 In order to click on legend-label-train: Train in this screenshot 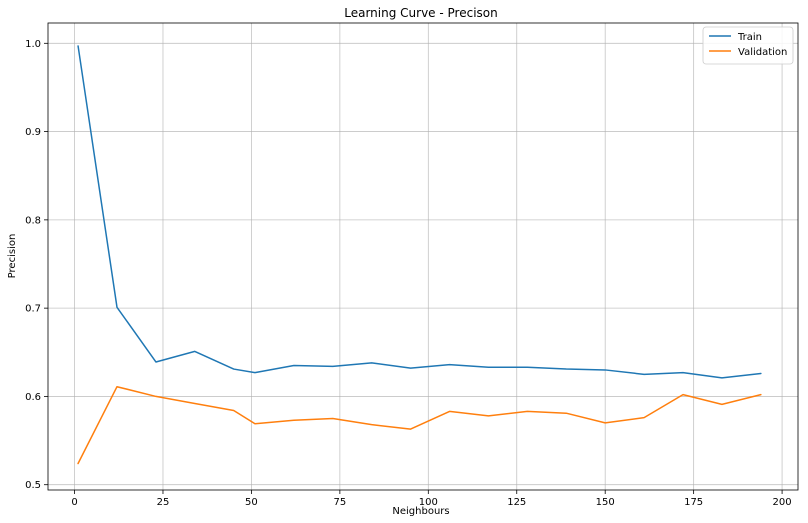, I will do `click(749, 37)`.